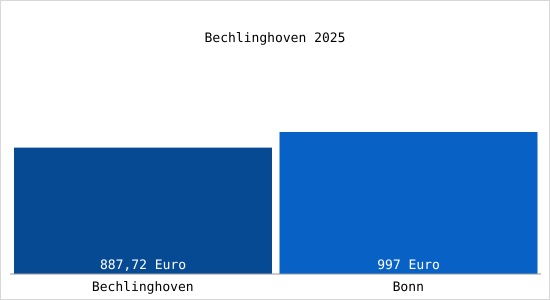 The image size is (550, 300). What do you see at coordinates (275, 38) in the screenshot?
I see `chart-title: Bechlinghoven 2025` at bounding box center [275, 38].